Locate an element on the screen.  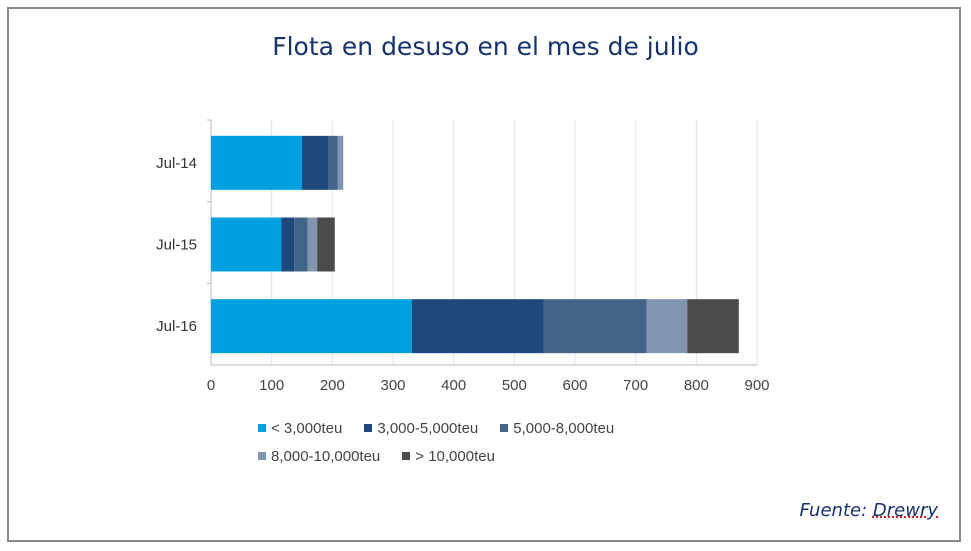
source-label: Fuente: is located at coordinates (833, 510).